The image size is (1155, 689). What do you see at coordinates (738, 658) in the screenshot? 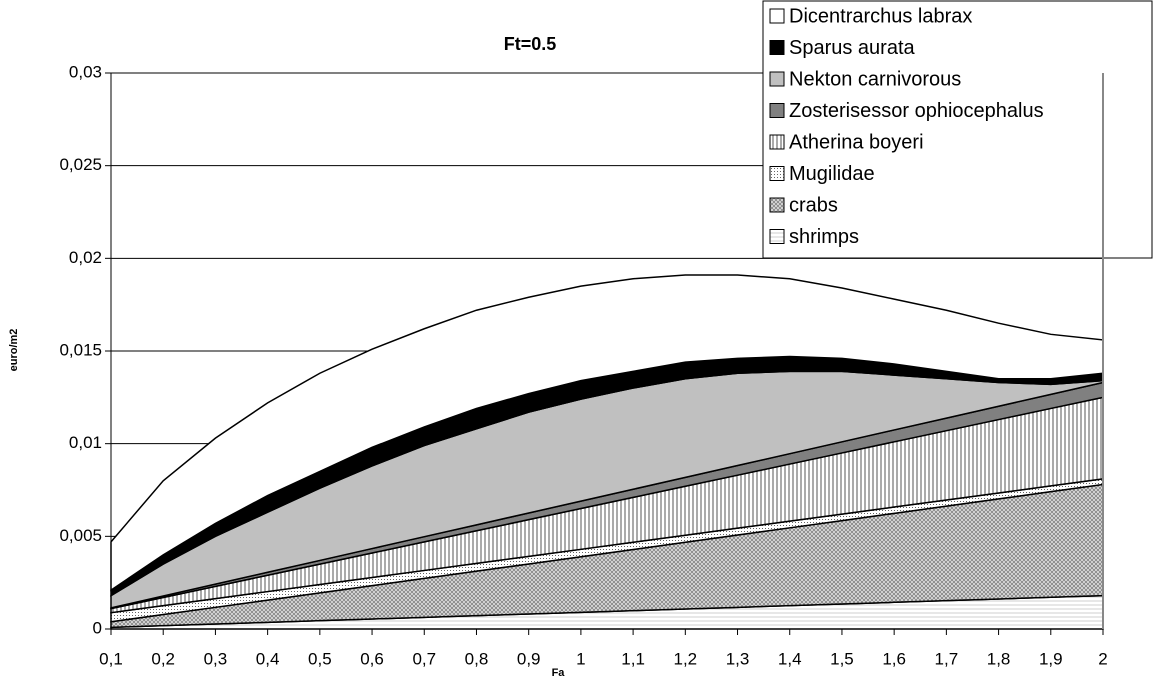
I see `x-tick-label: 1,3` at bounding box center [738, 658].